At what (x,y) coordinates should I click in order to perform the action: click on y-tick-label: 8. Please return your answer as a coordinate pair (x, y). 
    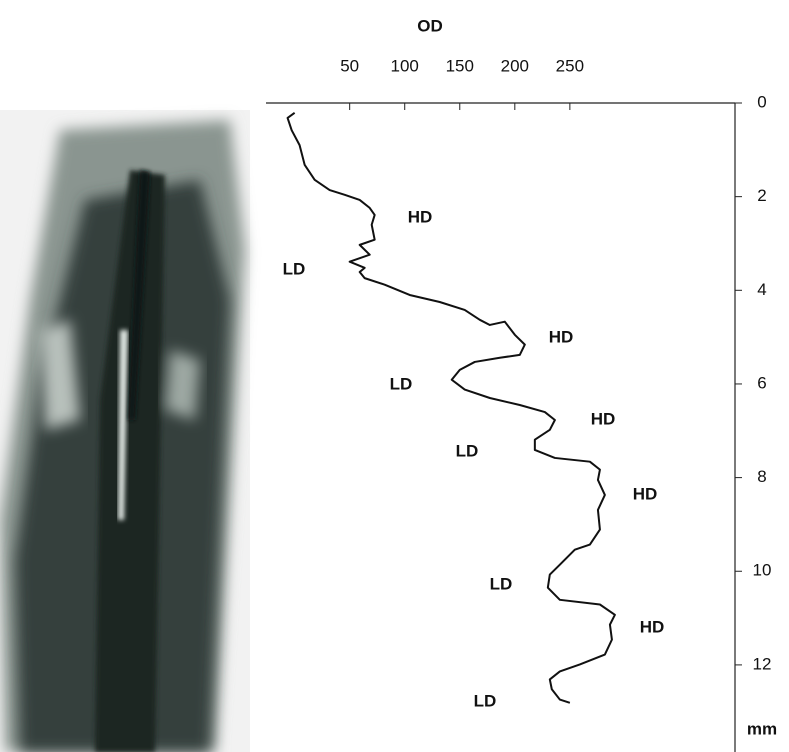
    Looking at the image, I should click on (761, 476).